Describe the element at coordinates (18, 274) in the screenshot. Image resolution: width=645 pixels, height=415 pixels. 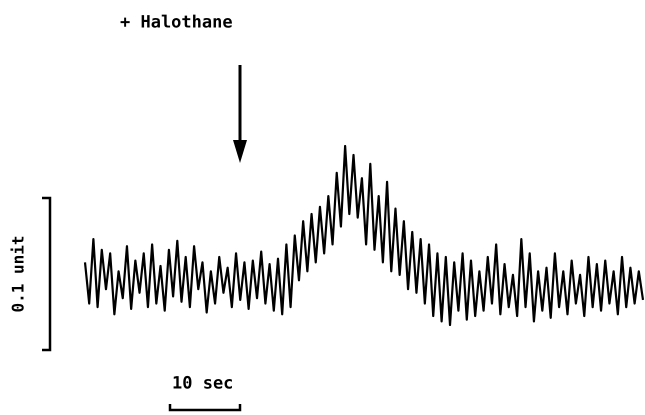
I see `text: 0.1 unit` at that location.